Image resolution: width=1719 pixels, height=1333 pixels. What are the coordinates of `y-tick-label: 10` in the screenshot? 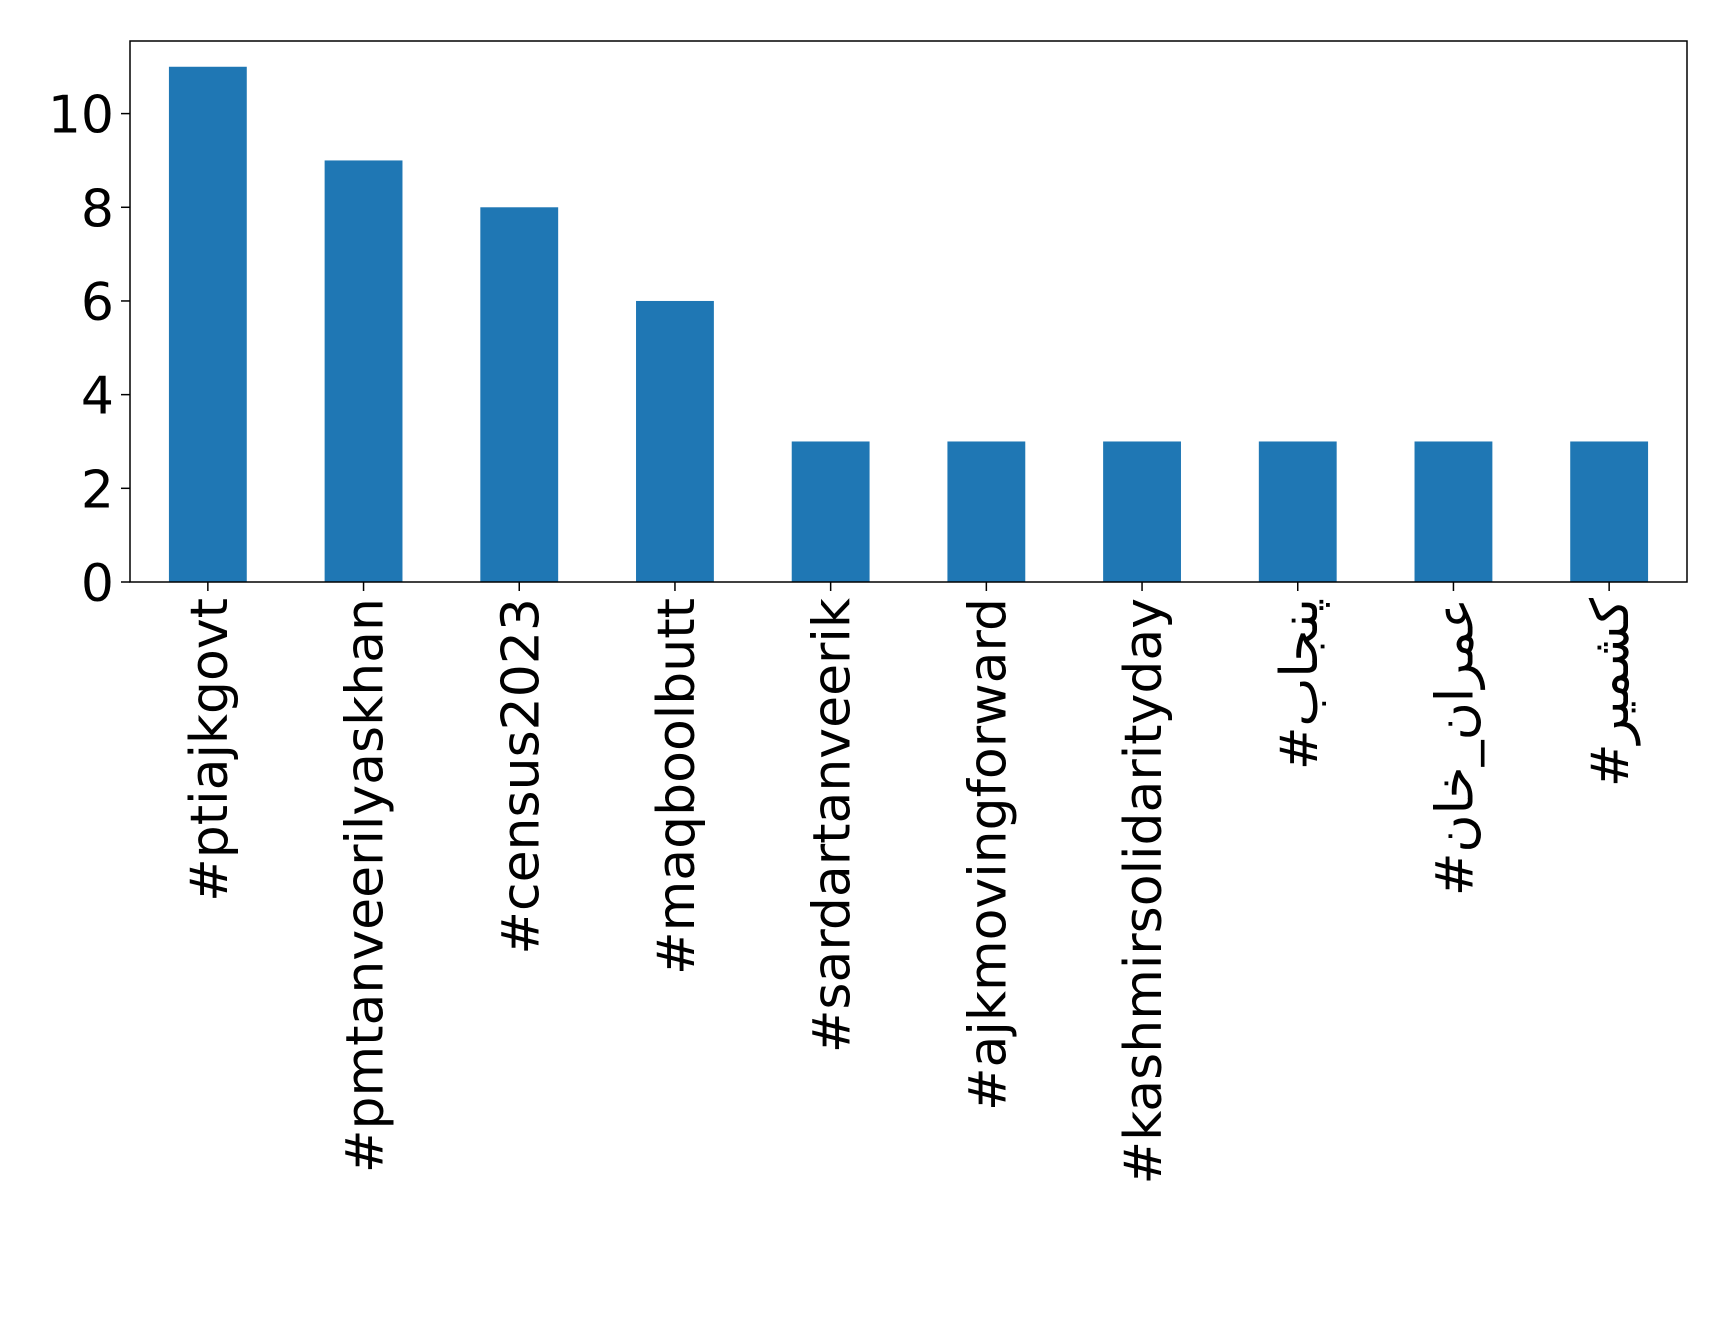 It's located at (81, 116).